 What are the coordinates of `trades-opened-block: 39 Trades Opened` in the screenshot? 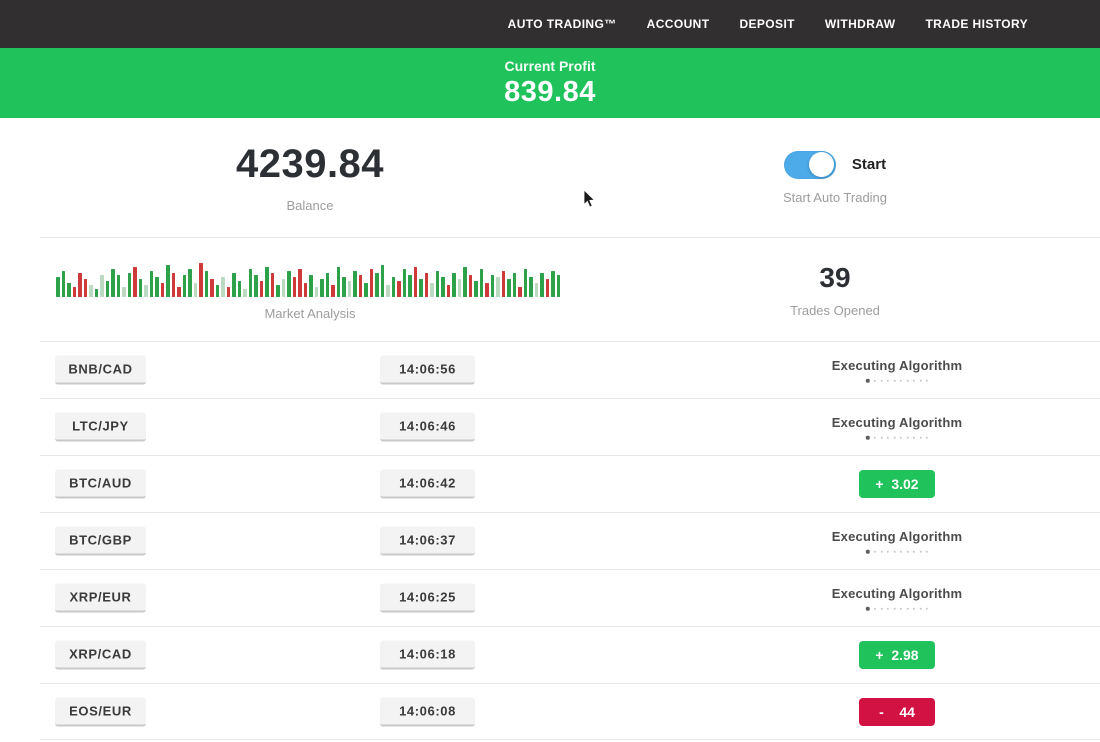 It's located at (860, 289).